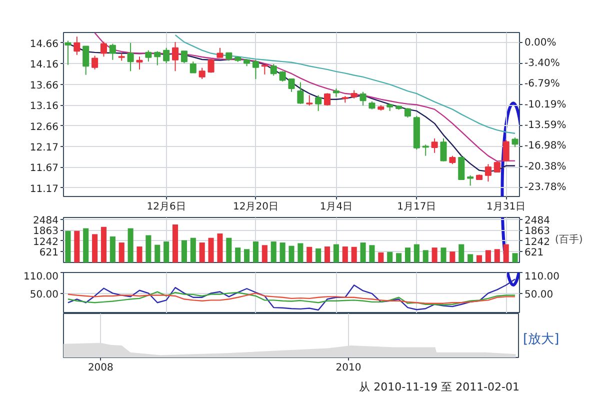 The image size is (597, 419). Describe the element at coordinates (545, 146) in the screenshot. I see `y2-tick-label: -16.98%` at that location.